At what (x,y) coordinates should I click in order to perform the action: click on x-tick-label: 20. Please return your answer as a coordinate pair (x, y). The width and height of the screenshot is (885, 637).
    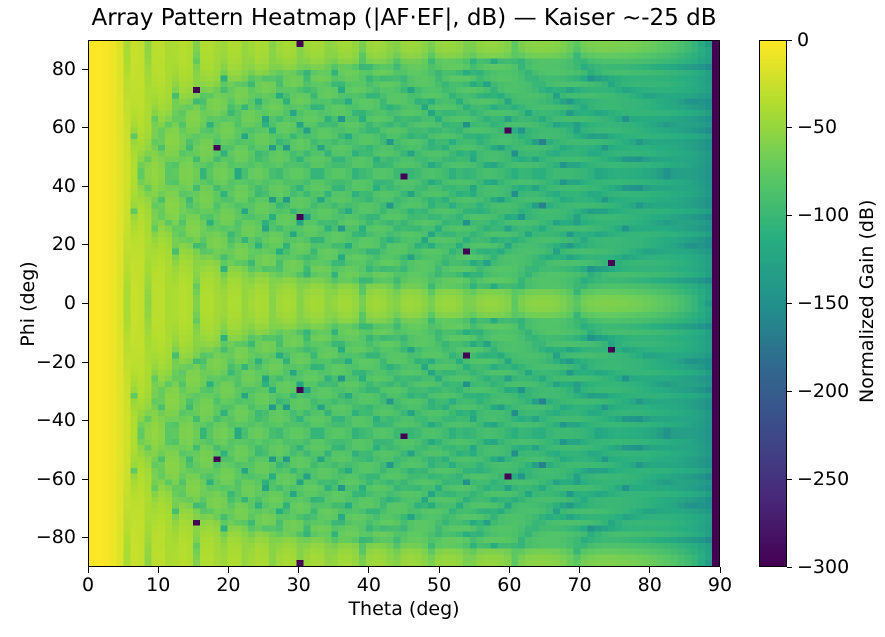
    Looking at the image, I should click on (228, 585).